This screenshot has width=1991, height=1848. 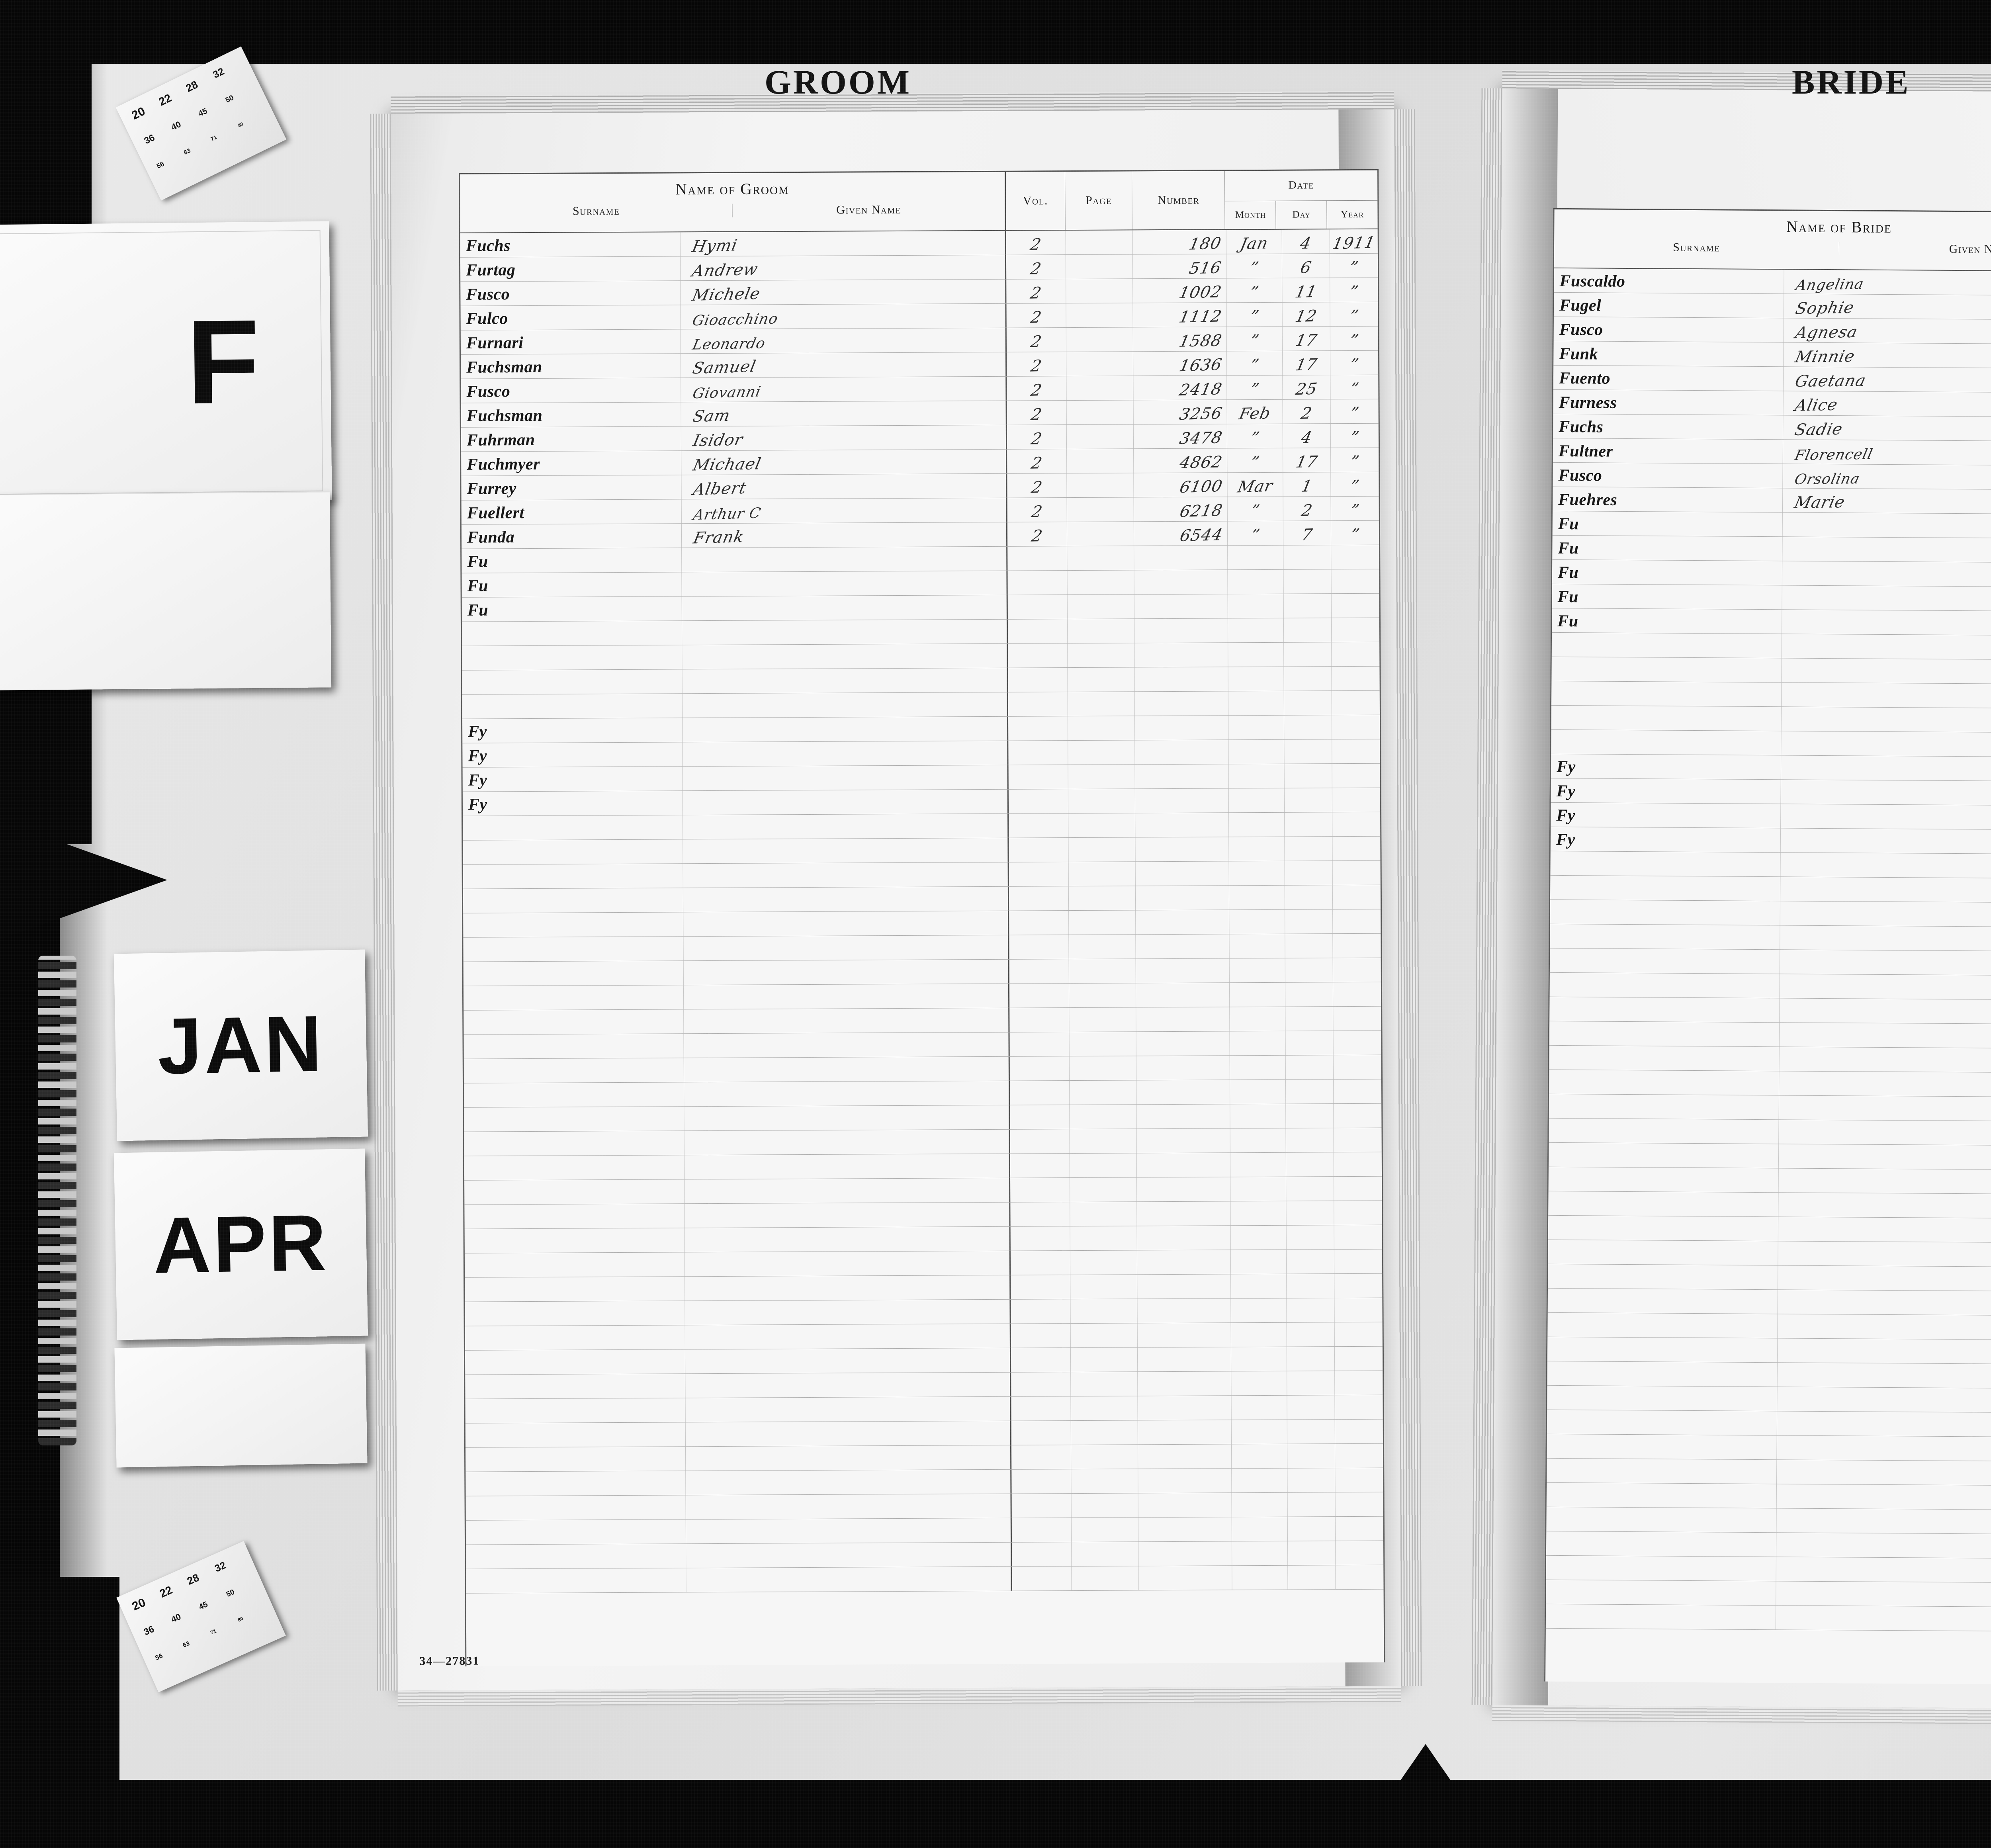 I want to click on table-row: Furnari Leonardo 2 1588 ” 17 ”, so click(x=919, y=340).